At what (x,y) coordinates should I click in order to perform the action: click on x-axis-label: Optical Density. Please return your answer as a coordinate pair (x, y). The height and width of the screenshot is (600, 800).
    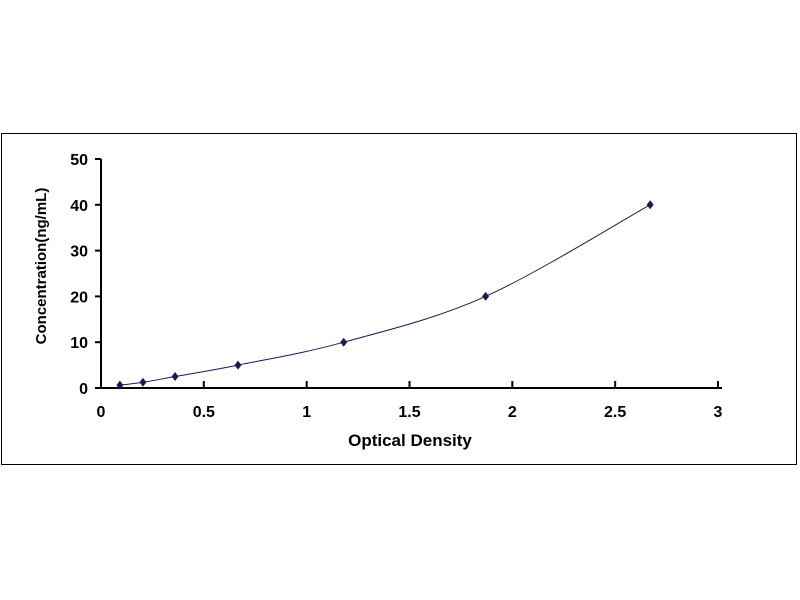
    Looking at the image, I should click on (410, 440).